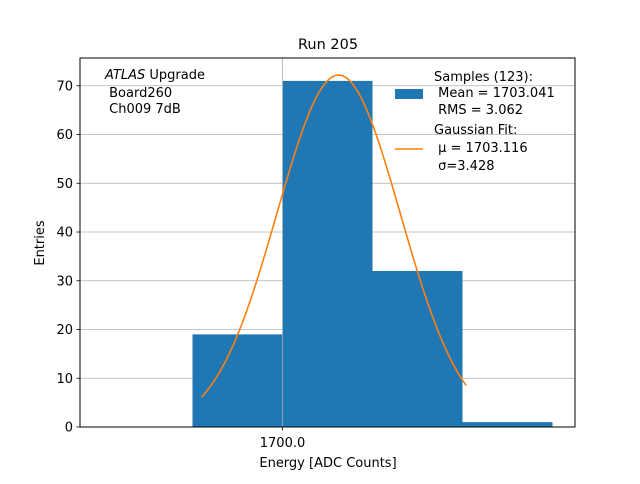 Image resolution: width=640 pixels, height=484 pixels. I want to click on legend-fit-sigma: σ=3.428, so click(464, 166).